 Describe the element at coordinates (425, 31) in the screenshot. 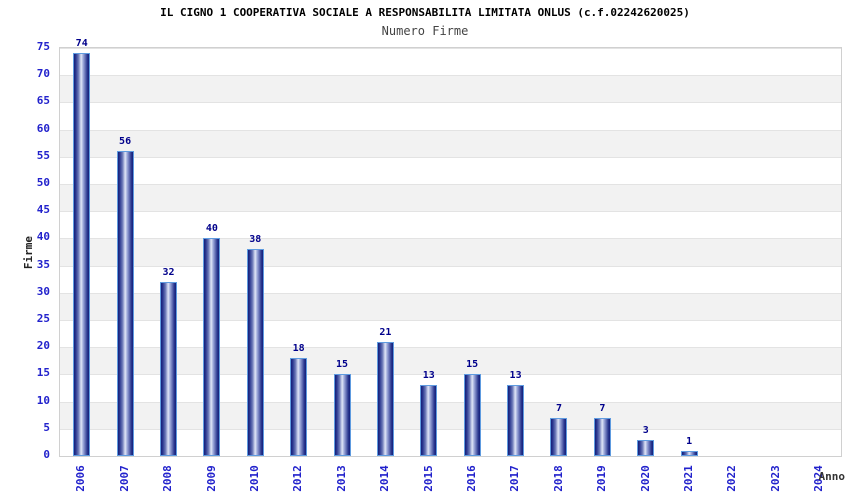

I see `chart-subtitle: Numero Firme` at that location.